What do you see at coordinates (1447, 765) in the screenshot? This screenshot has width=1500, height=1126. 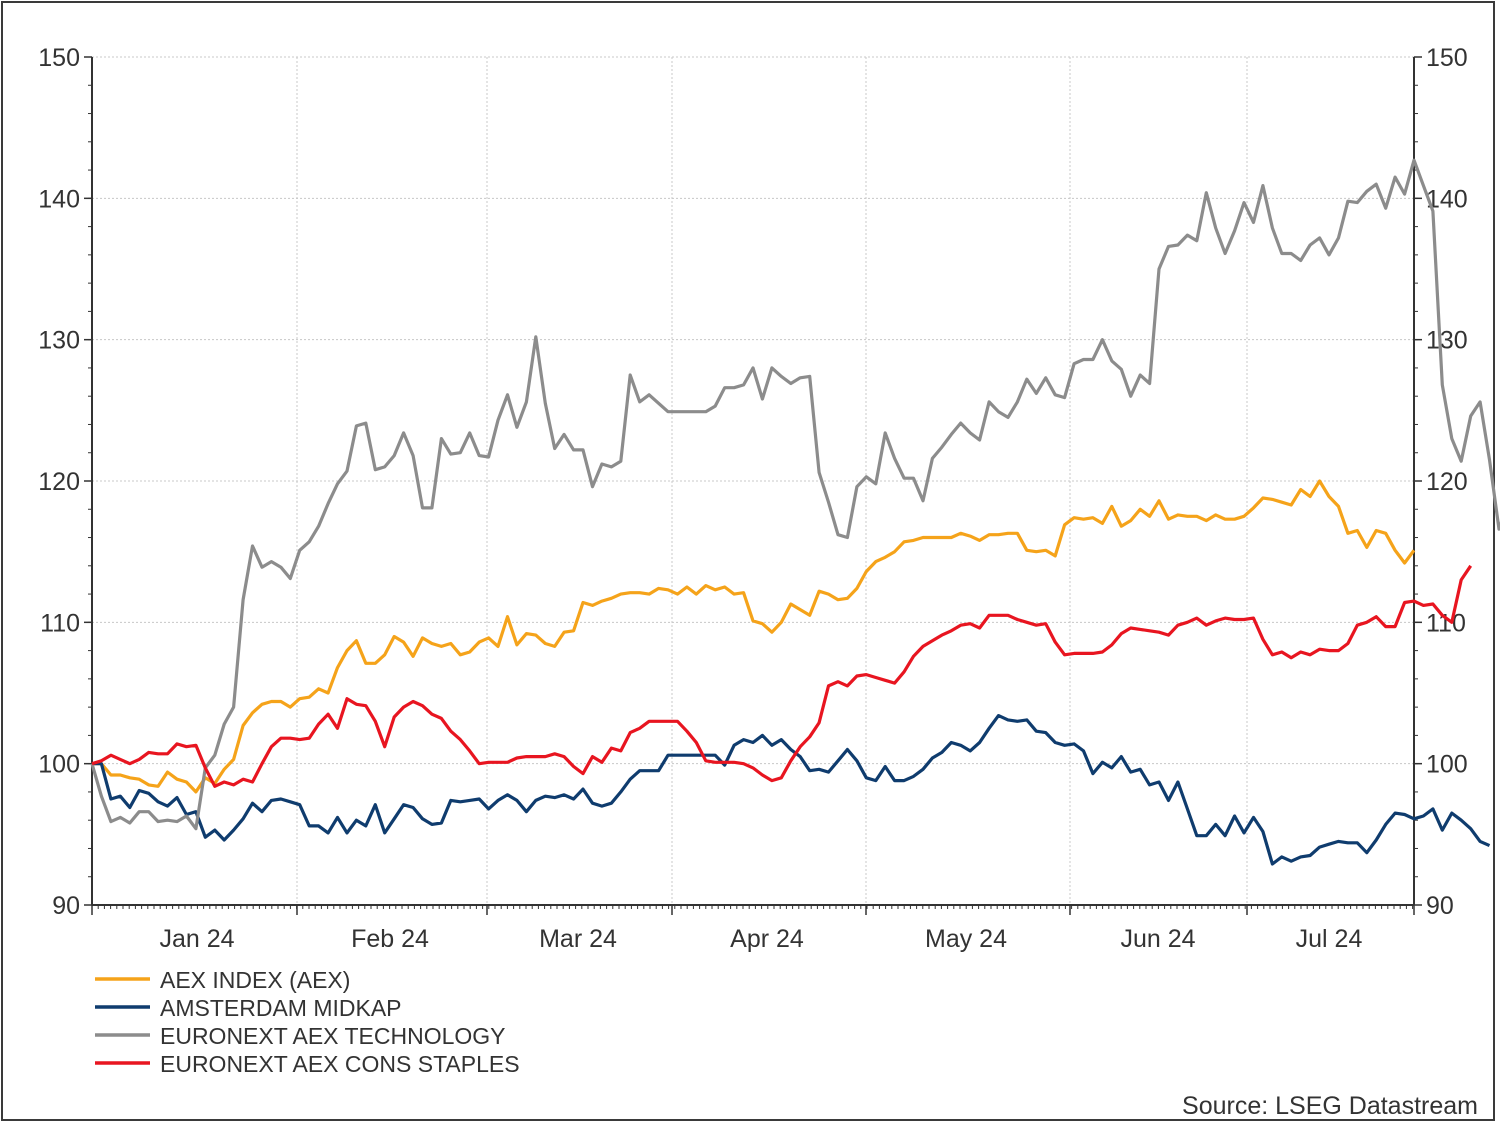 I see `y-tick-label-right: 100` at bounding box center [1447, 765].